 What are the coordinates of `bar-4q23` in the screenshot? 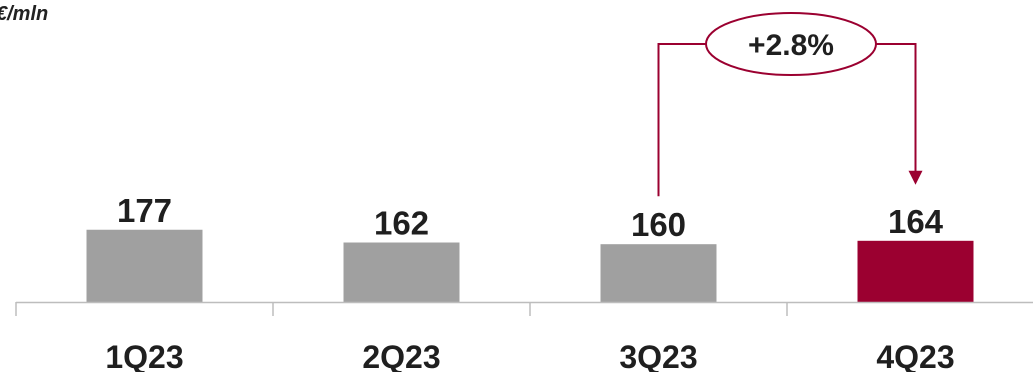 It's located at (915, 271).